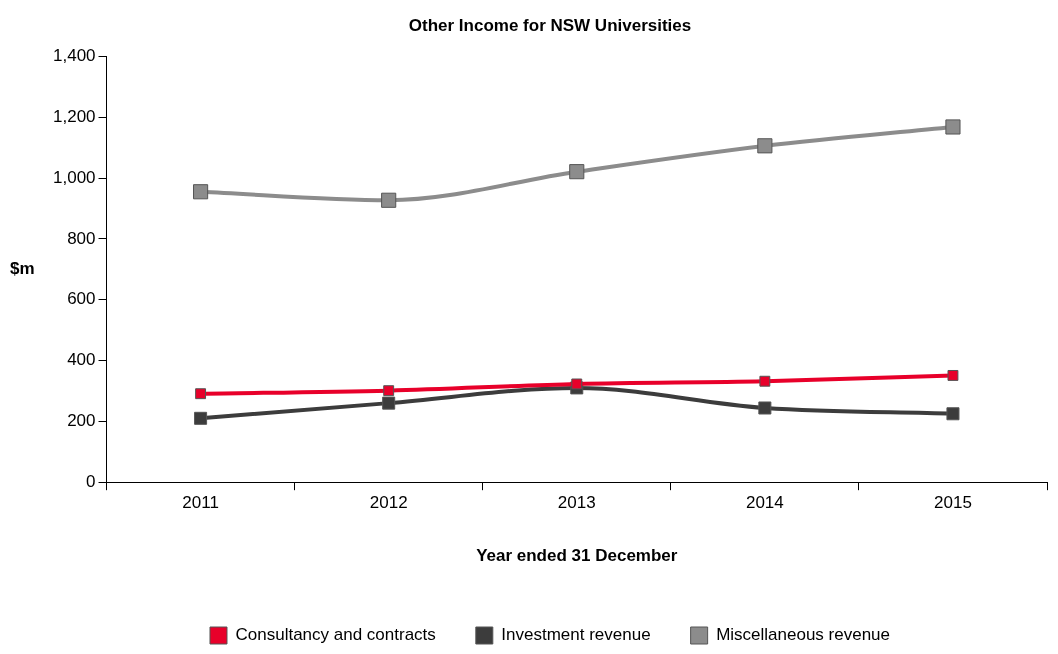 The height and width of the screenshot is (654, 1058). Describe the element at coordinates (74, 116) in the screenshot. I see `y-tick-label: 1,200` at that location.